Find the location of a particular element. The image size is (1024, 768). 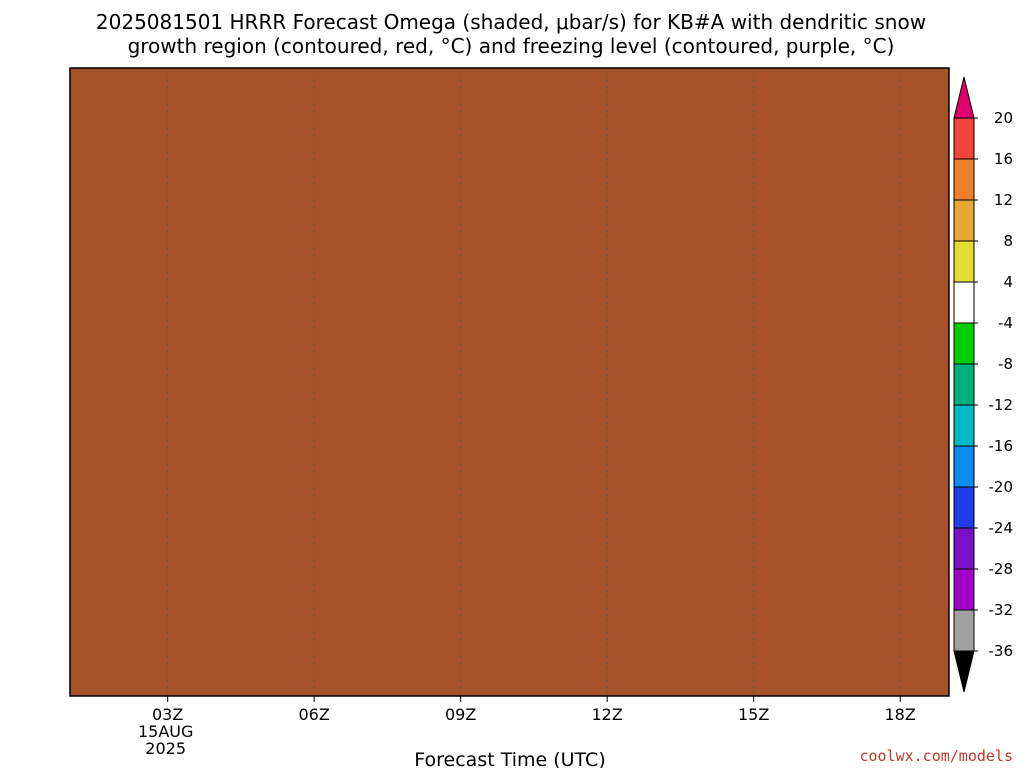

x-tick-date-label: 15AUG is located at coordinates (165, 731).